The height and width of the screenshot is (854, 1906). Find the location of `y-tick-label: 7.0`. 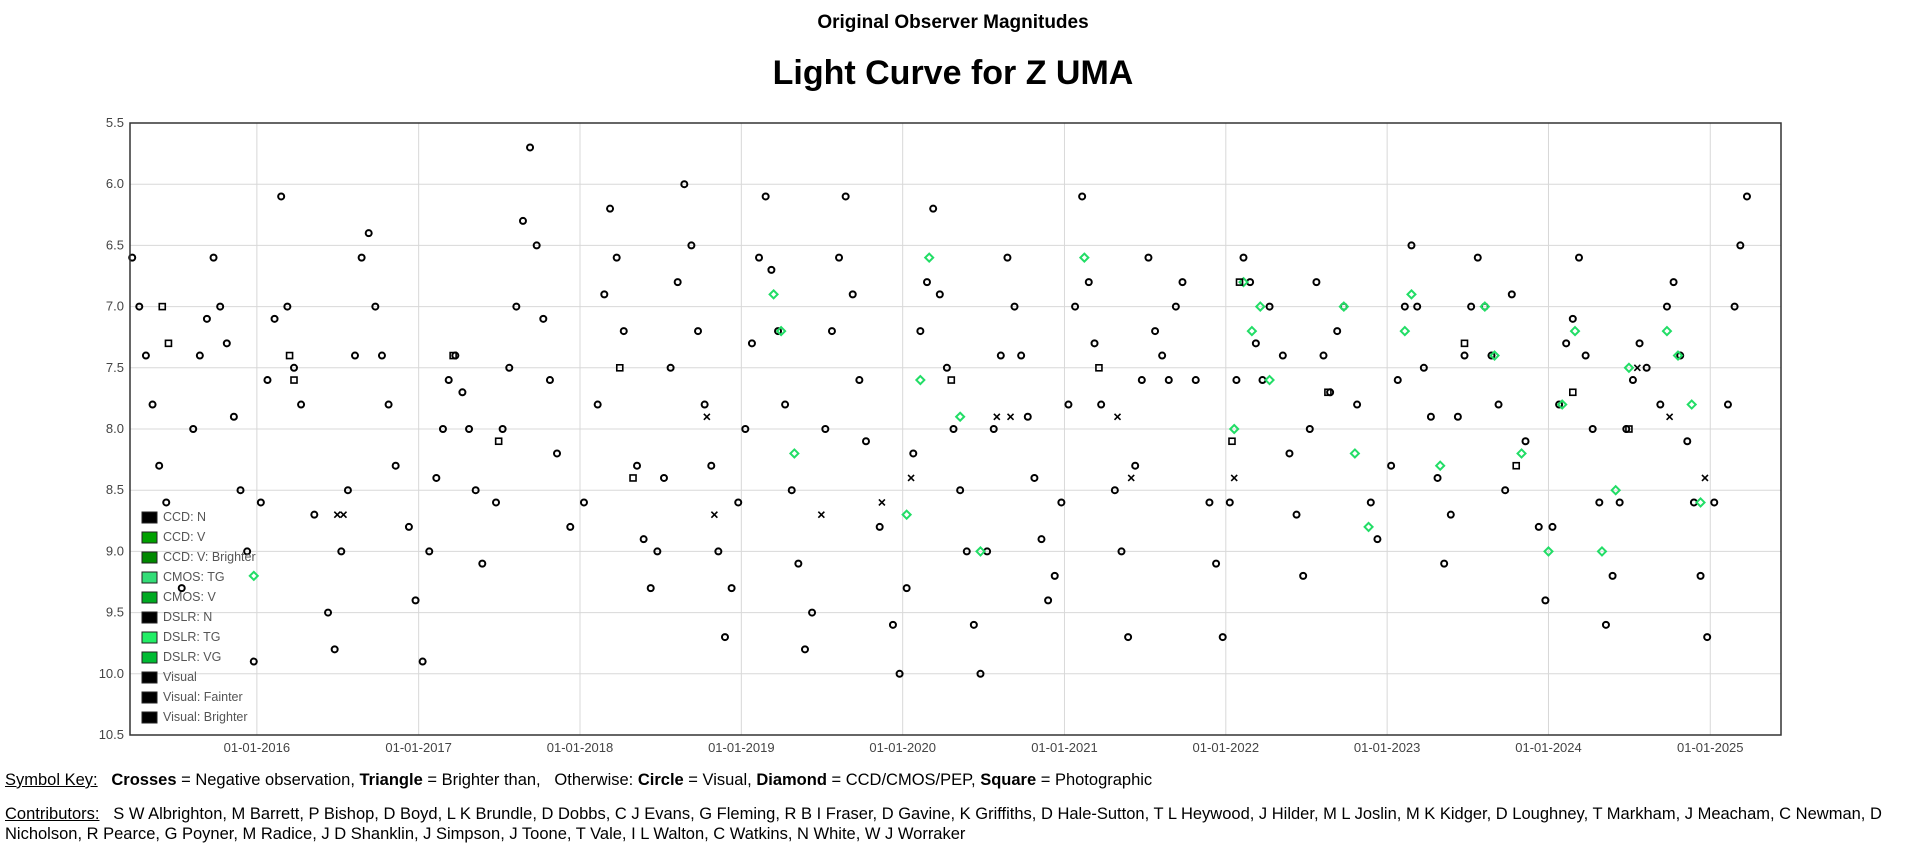

y-tick-label: 7.0 is located at coordinates (115, 306).